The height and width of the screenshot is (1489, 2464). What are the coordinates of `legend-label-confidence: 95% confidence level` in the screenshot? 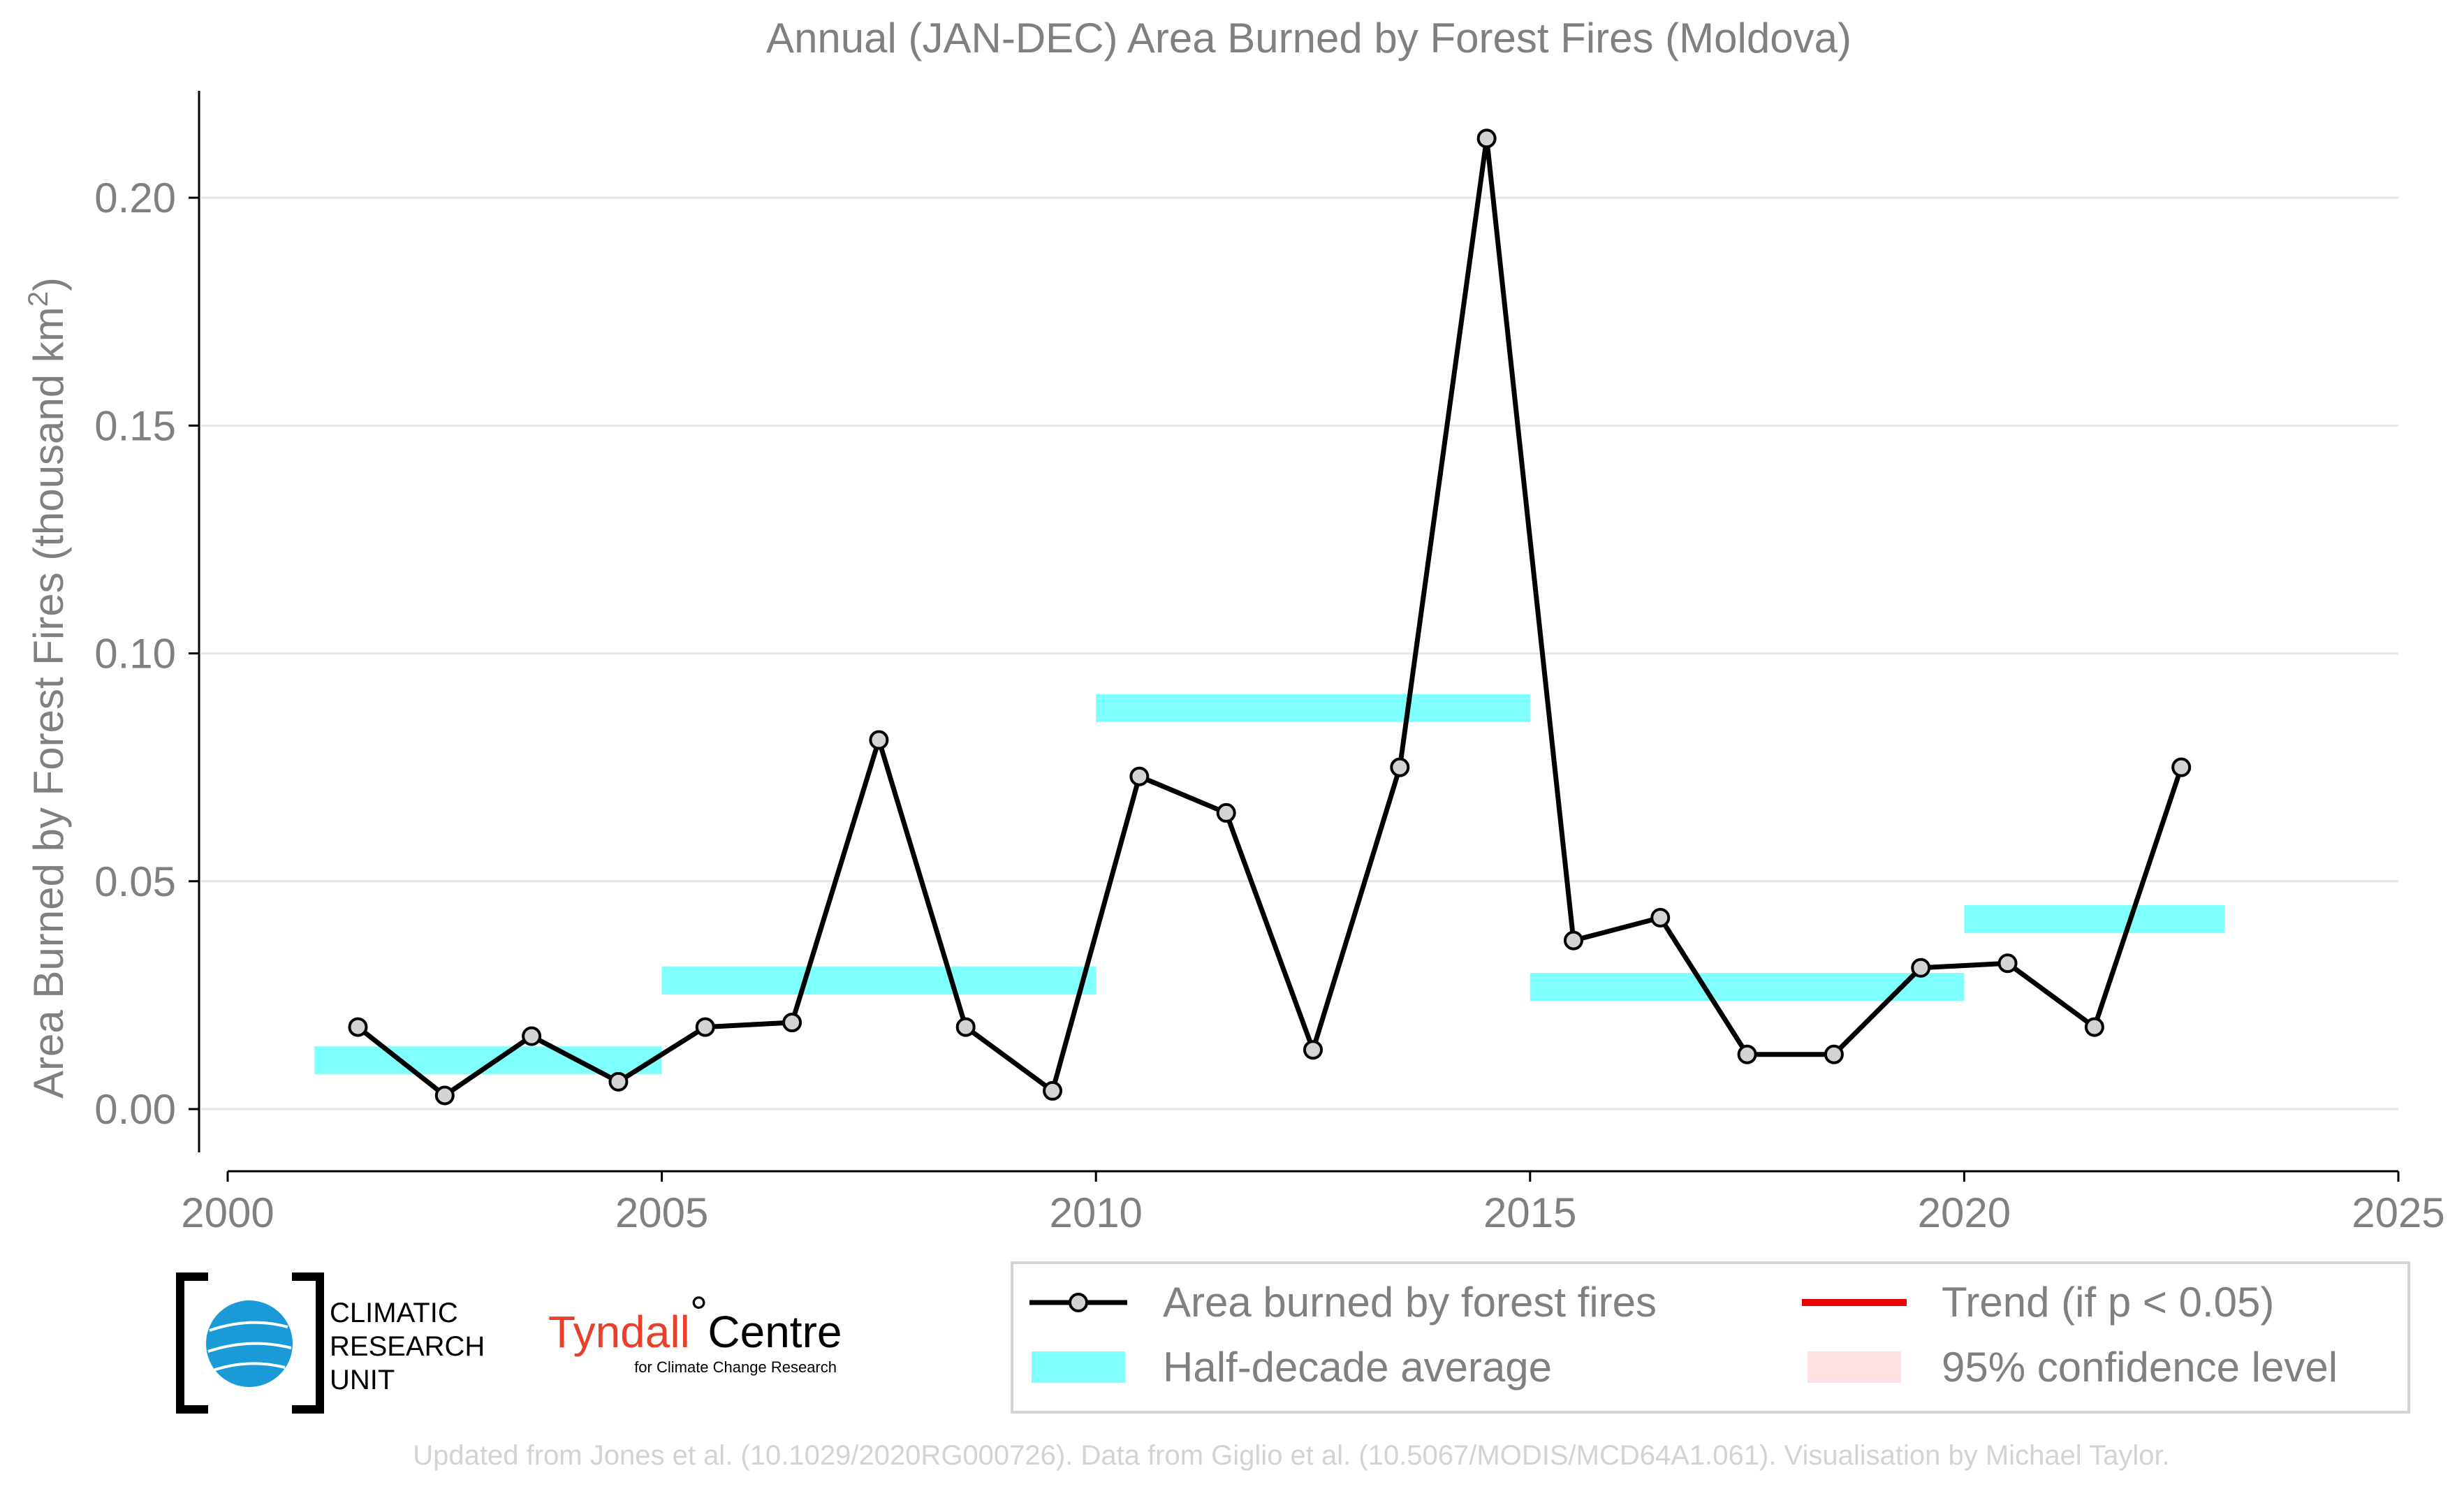 It's located at (2140, 1367).